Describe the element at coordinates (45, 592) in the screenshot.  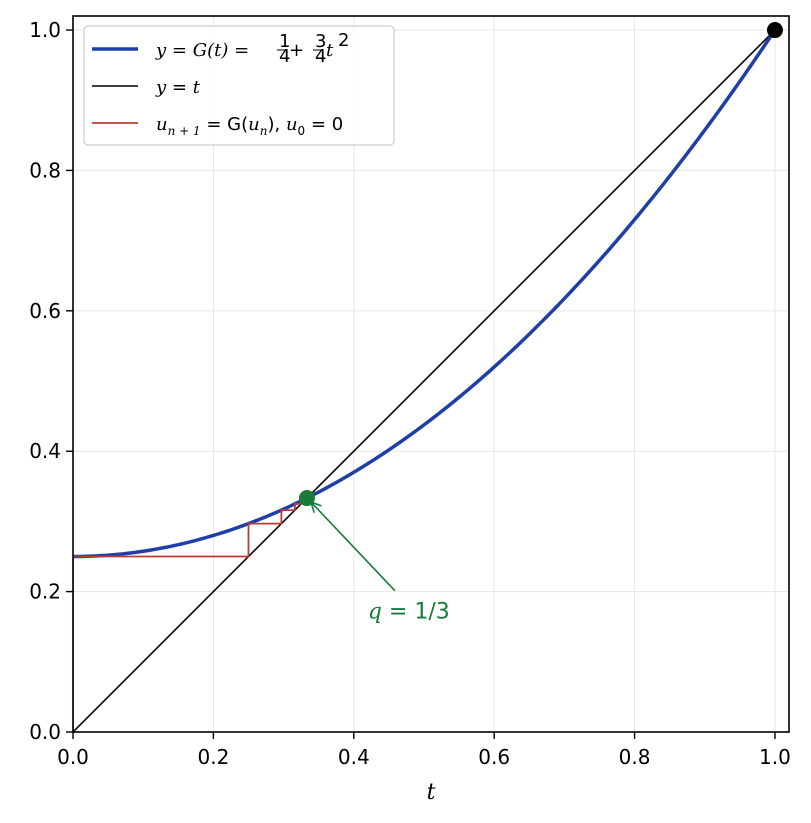
I see `y-tick-label: 0.2` at that location.